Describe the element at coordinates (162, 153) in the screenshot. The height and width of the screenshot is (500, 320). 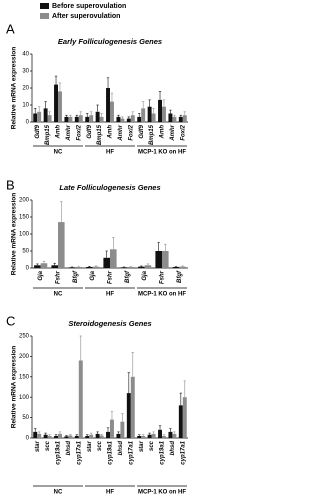
I see `group-label: MCP-1 KO on HF` at that location.